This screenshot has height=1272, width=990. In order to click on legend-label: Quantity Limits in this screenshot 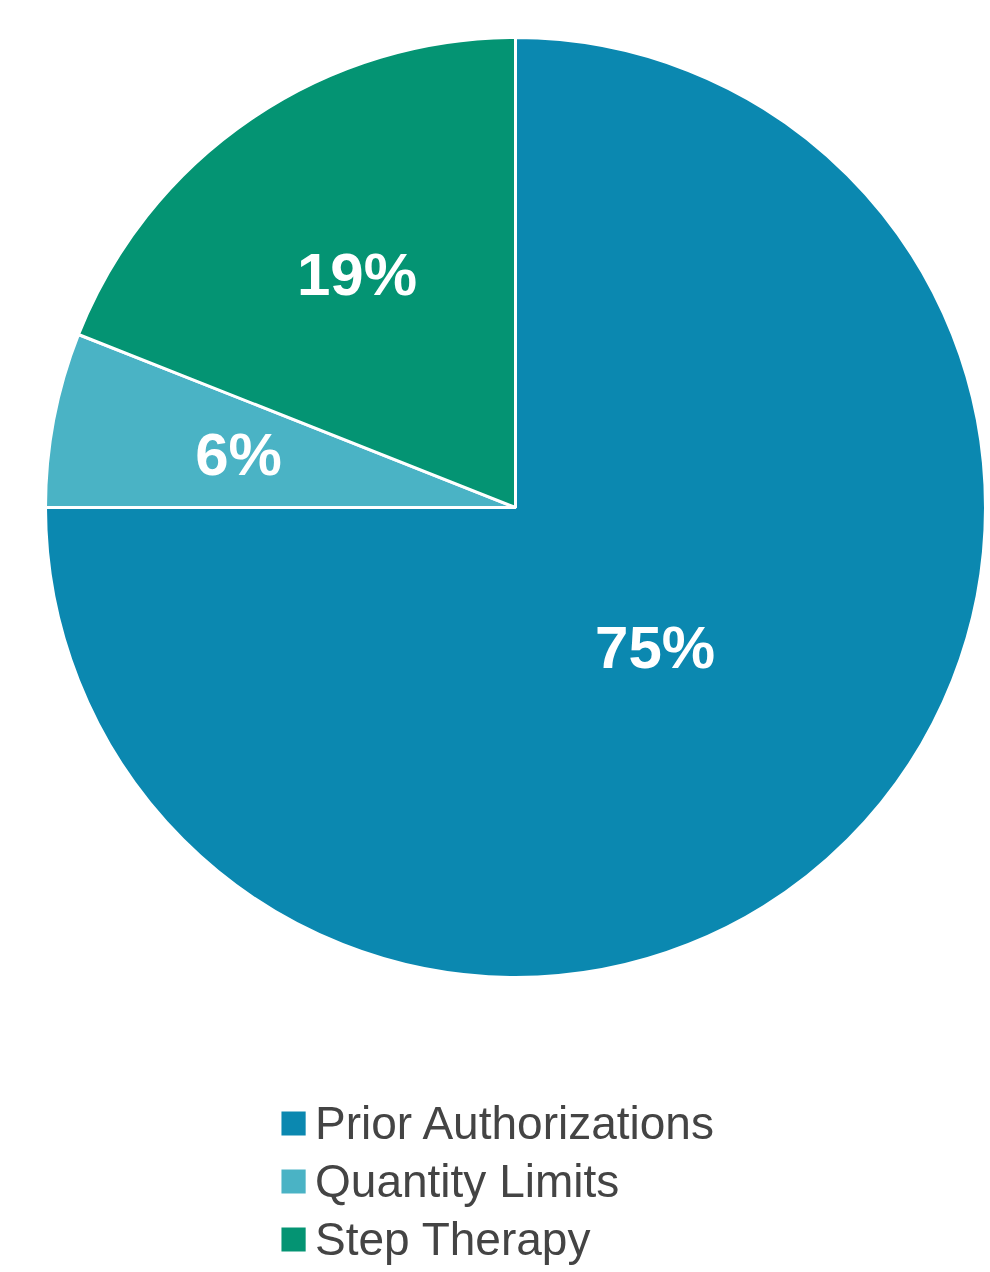, I will do `click(467, 1181)`.